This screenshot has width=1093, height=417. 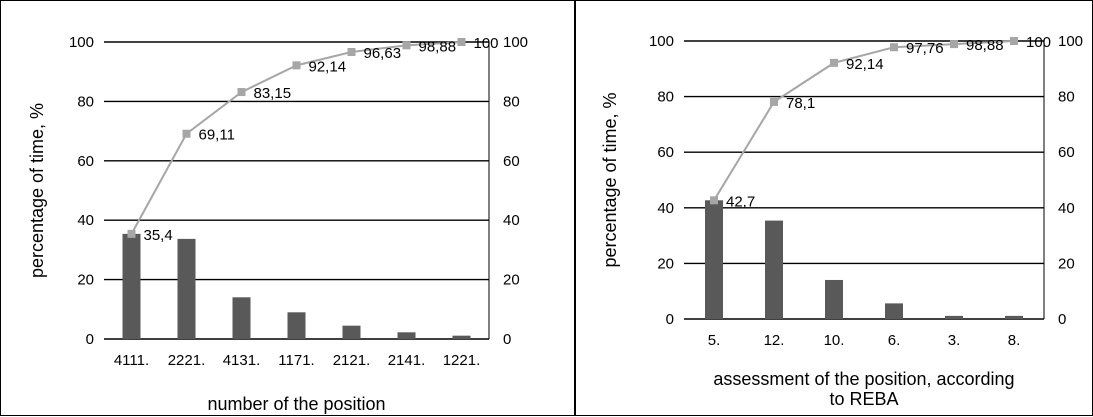 I want to click on data-label: 83,15, so click(x=273, y=93).